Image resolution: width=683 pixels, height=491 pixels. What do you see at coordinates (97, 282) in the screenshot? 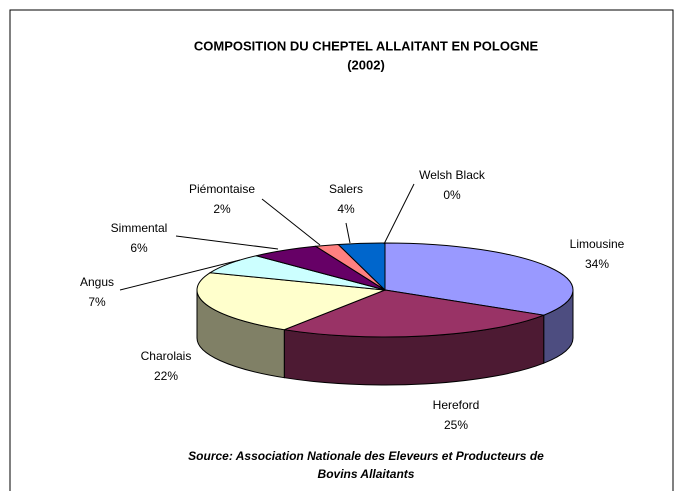
I see `slice-label: Angus` at bounding box center [97, 282].